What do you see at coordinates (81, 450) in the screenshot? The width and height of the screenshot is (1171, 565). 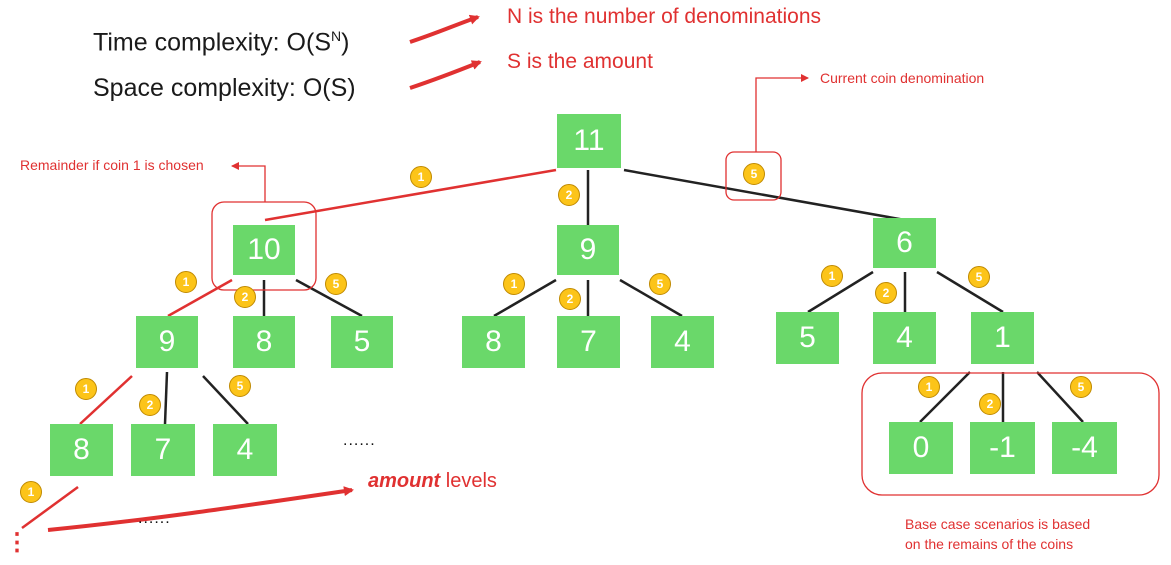 I see `tree-node-8-deep: 8` at bounding box center [81, 450].